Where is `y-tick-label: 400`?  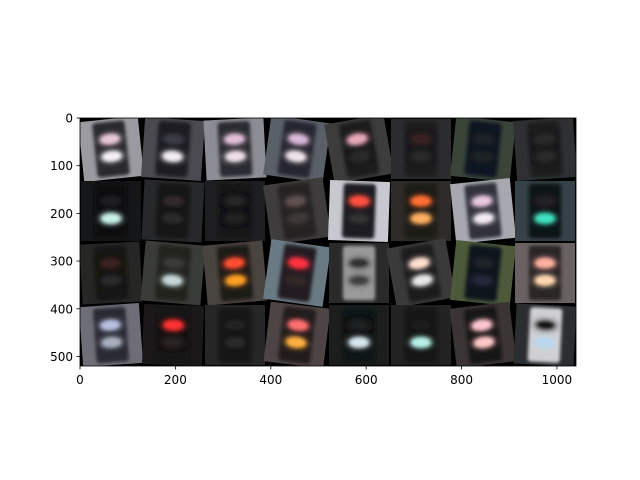
y-tick-label: 400 is located at coordinates (61, 309).